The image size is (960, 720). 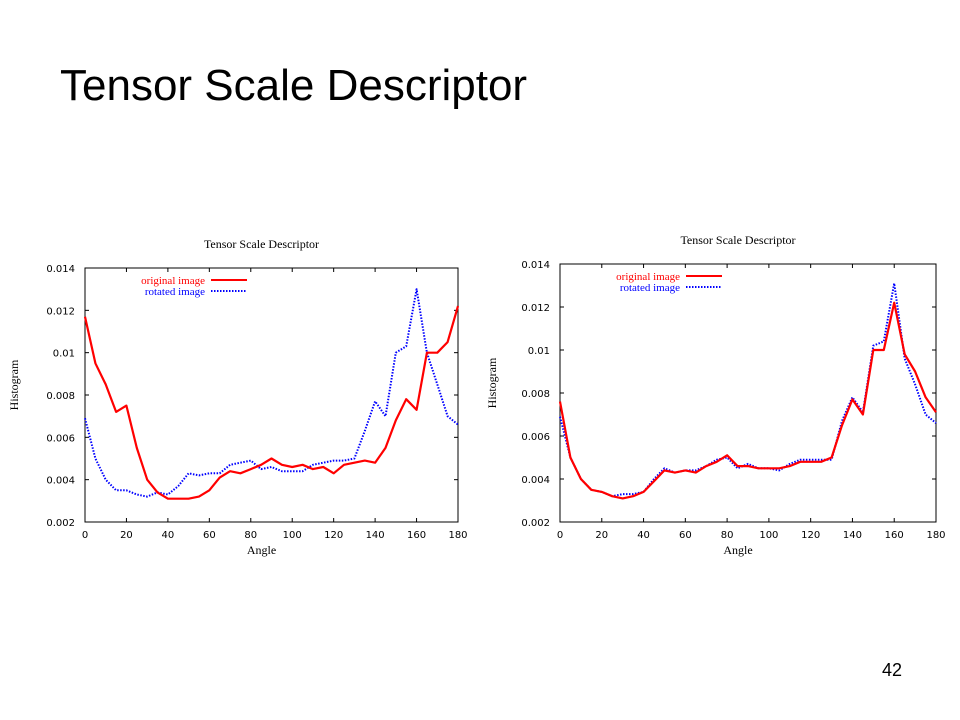 What do you see at coordinates (891, 670) in the screenshot?
I see `page-number: 42` at bounding box center [891, 670].